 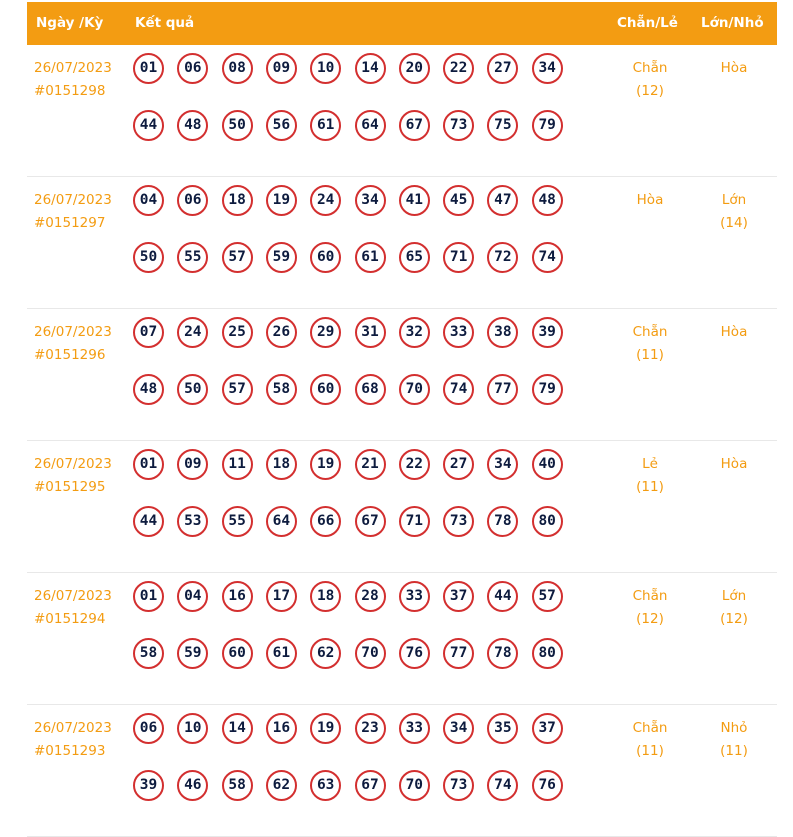 What do you see at coordinates (503, 521) in the screenshot?
I see `result-ball: 78` at bounding box center [503, 521].